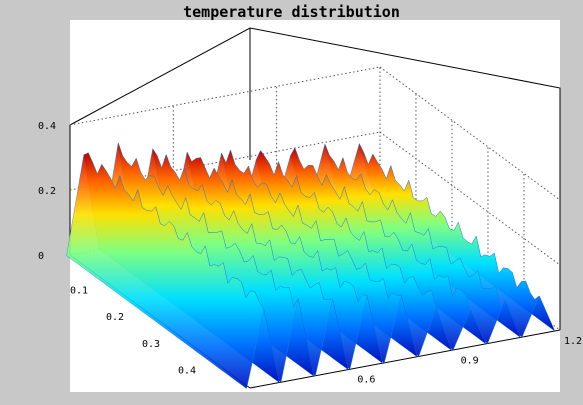 This screenshot has height=405, width=583. What do you see at coordinates (291, 12) in the screenshot?
I see `chart-title: temperature distribution` at bounding box center [291, 12].